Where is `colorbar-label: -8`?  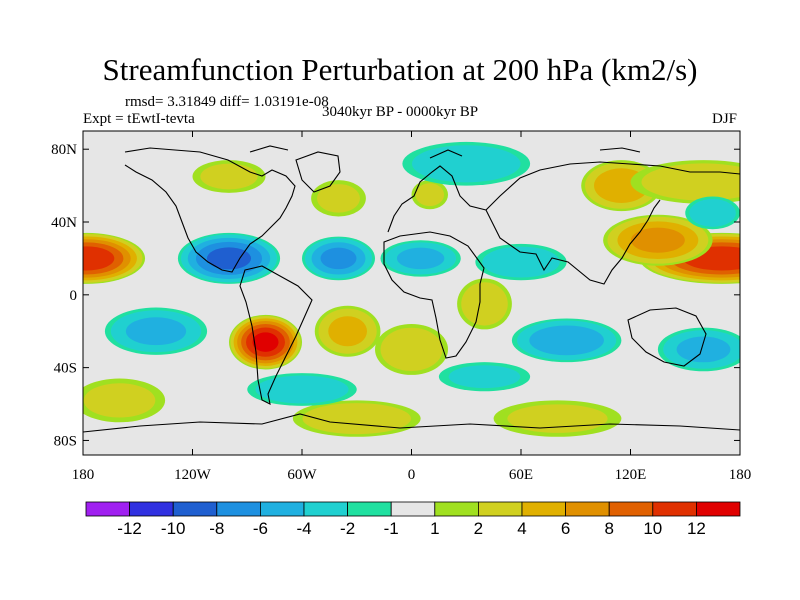 colorbar-label: -8 is located at coordinates (216, 528).